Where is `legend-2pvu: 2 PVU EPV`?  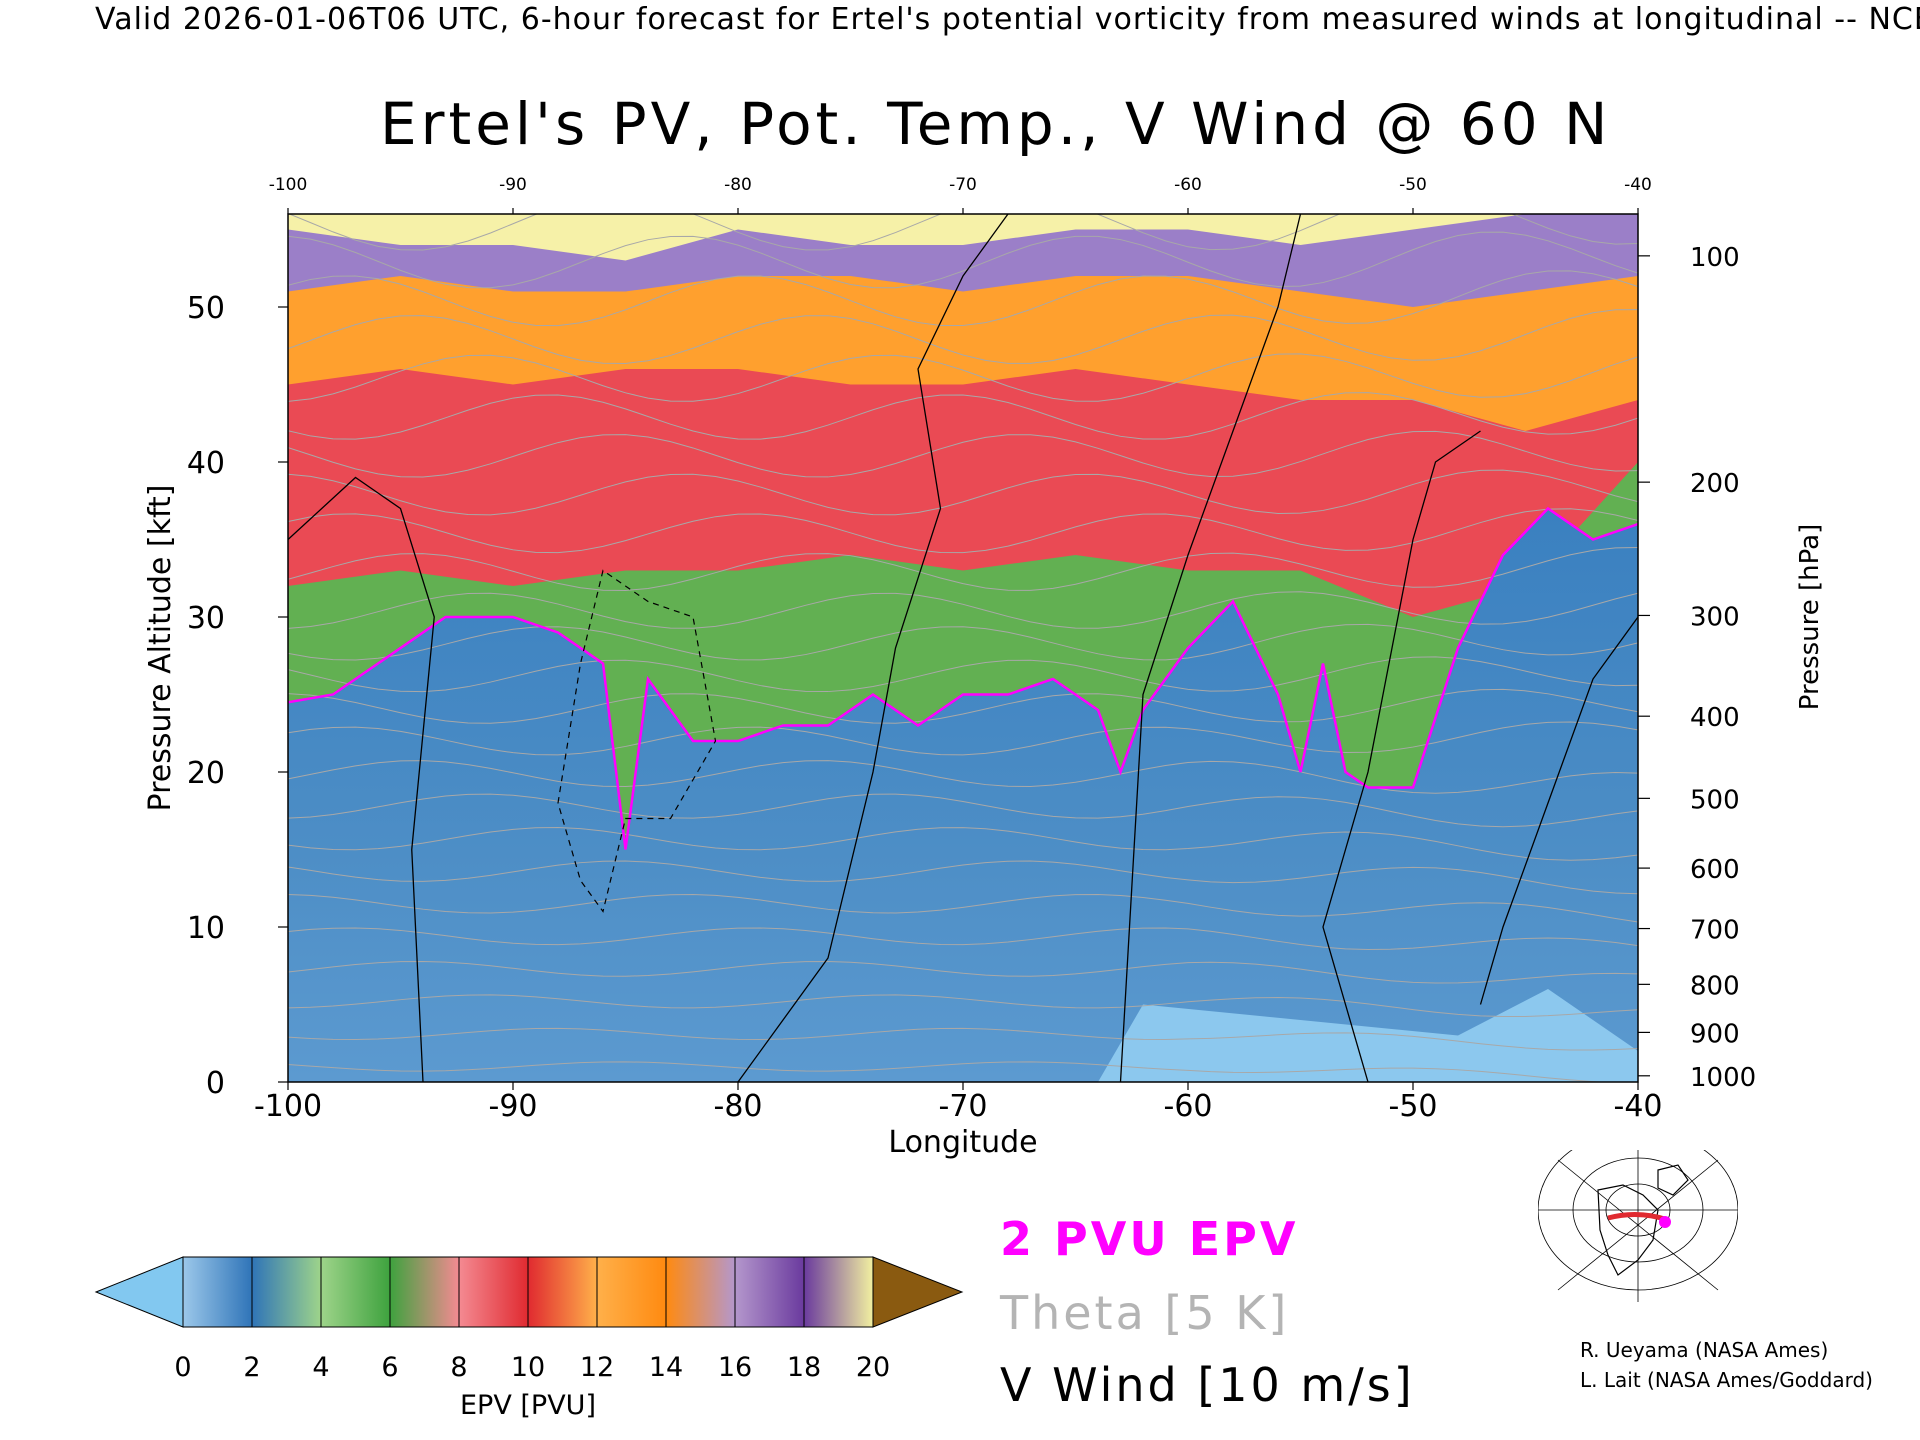 legend-2pvu: 2 PVU EPV is located at coordinates (1149, 1239).